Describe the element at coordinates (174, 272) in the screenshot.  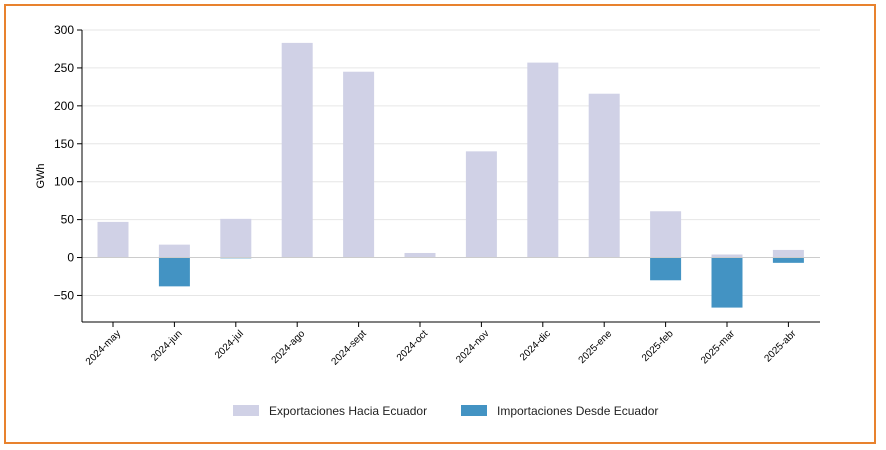
I see `bar-import-2024-jun` at that location.